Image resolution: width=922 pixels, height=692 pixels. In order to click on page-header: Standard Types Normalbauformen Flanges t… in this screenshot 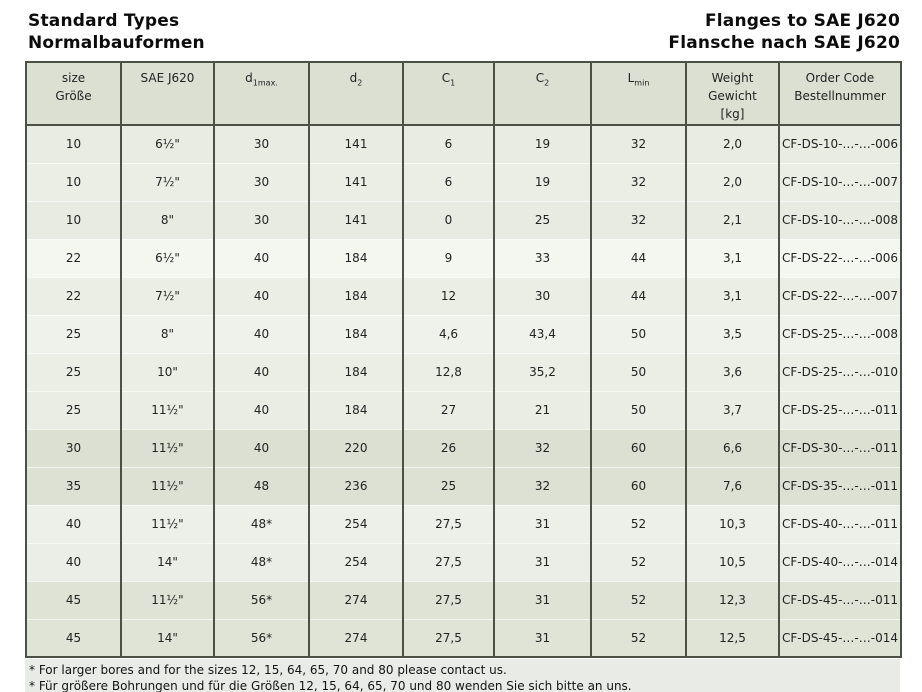, I will do `click(464, 32)`.